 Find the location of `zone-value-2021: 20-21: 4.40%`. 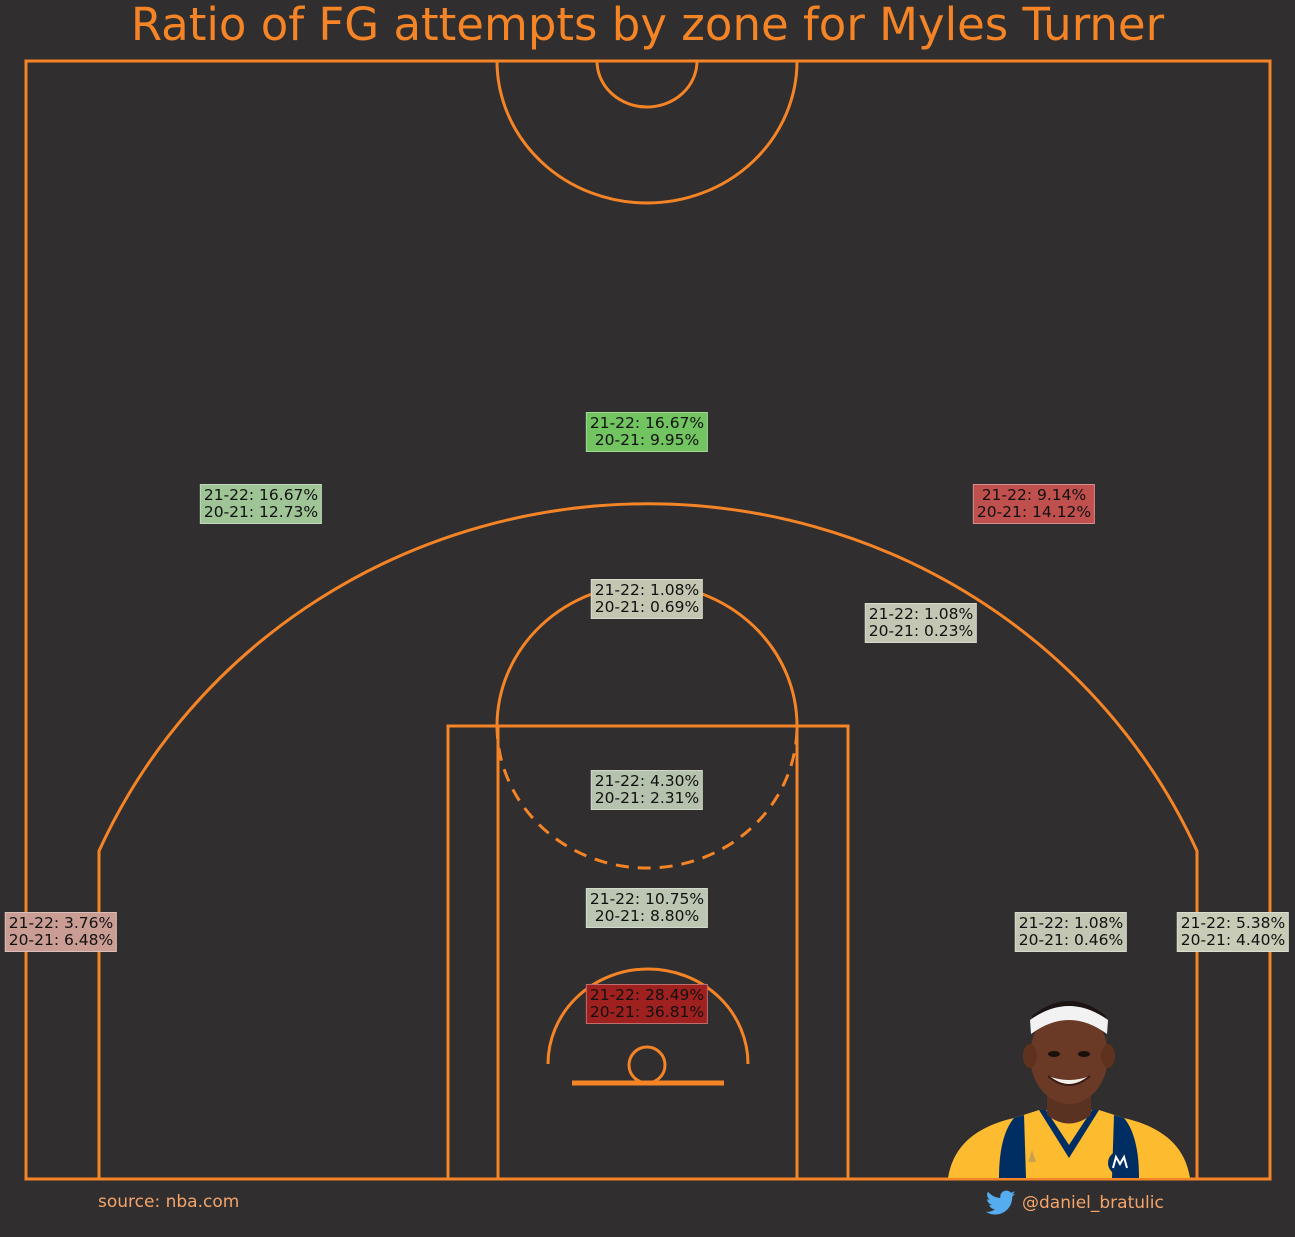

zone-value-2021: 20-21: 4.40% is located at coordinates (1233, 940).